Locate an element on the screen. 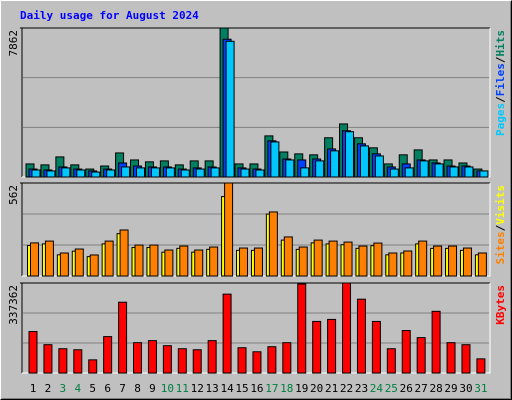  x-tick-label: 6 is located at coordinates (107, 388).